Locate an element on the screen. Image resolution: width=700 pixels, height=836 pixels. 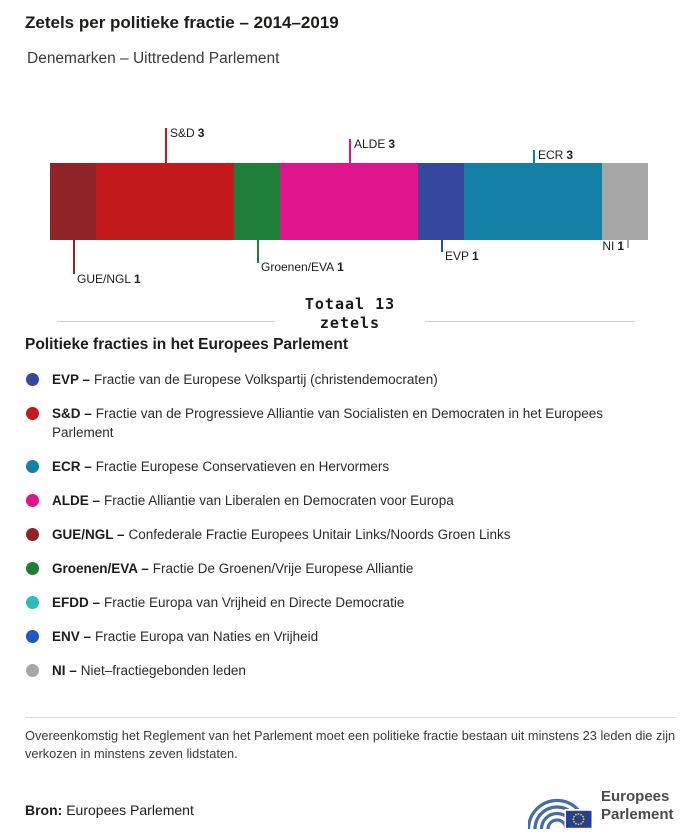
bar-segment-ecr is located at coordinates (533, 201).